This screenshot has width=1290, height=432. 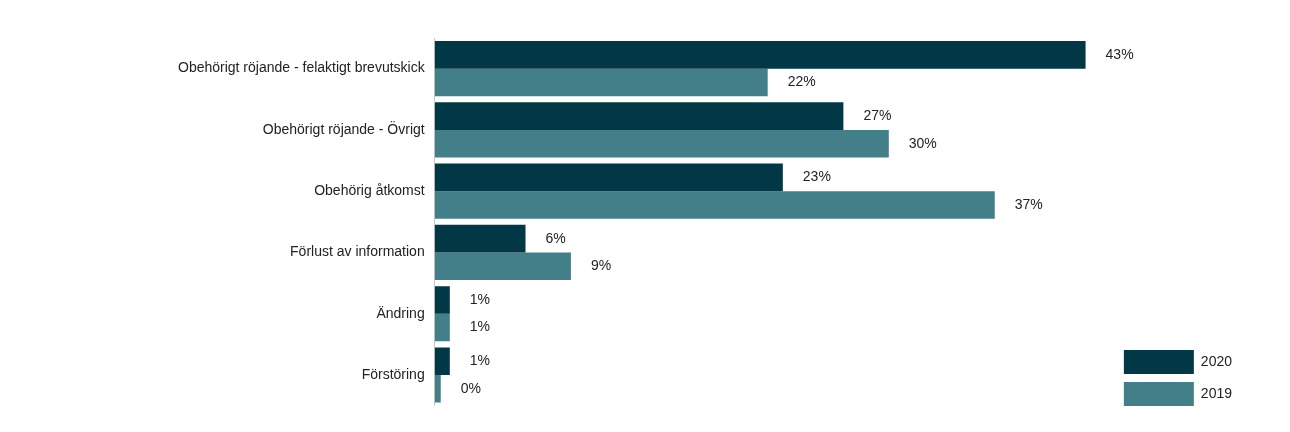 What do you see at coordinates (816, 176) in the screenshot?
I see `data-label: 23%` at bounding box center [816, 176].